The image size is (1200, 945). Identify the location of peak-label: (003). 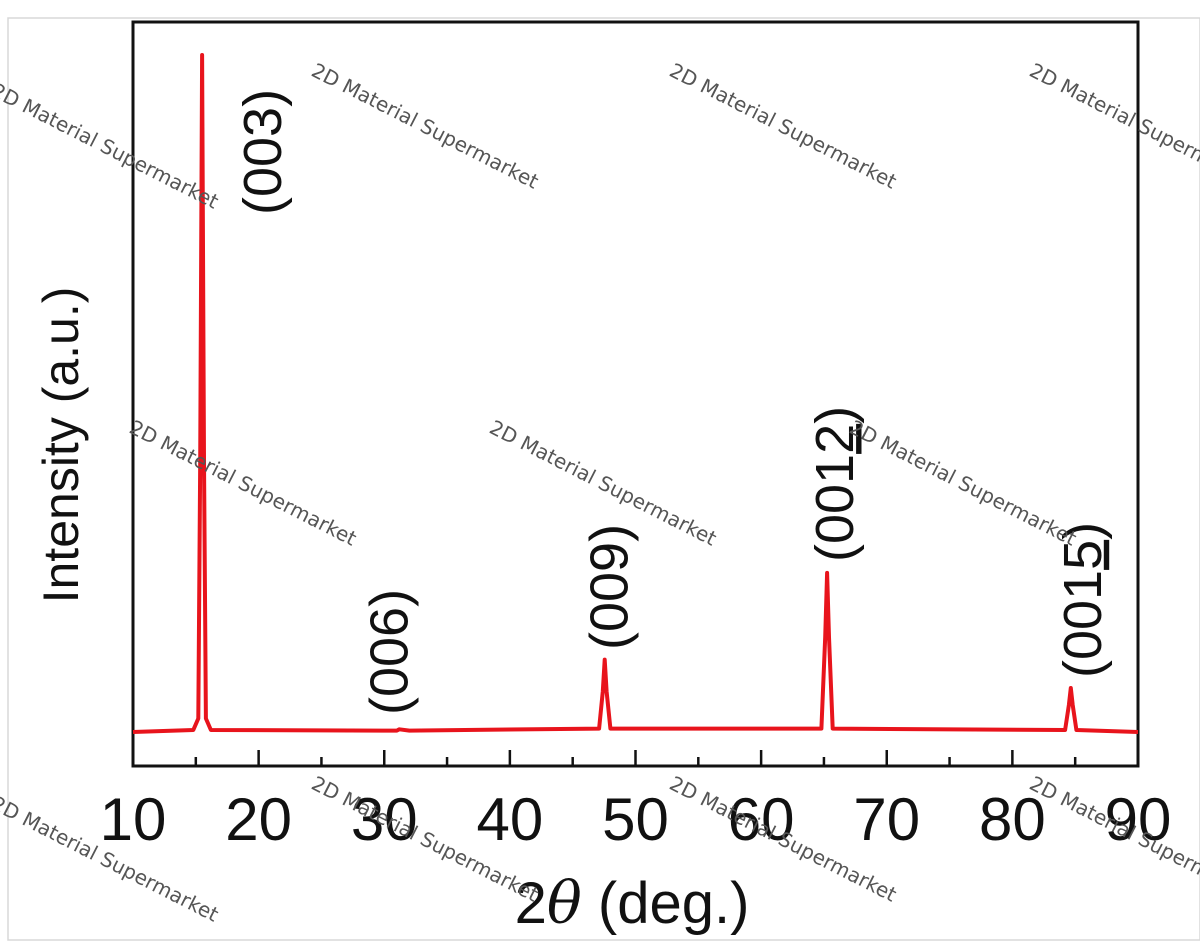
(263, 152).